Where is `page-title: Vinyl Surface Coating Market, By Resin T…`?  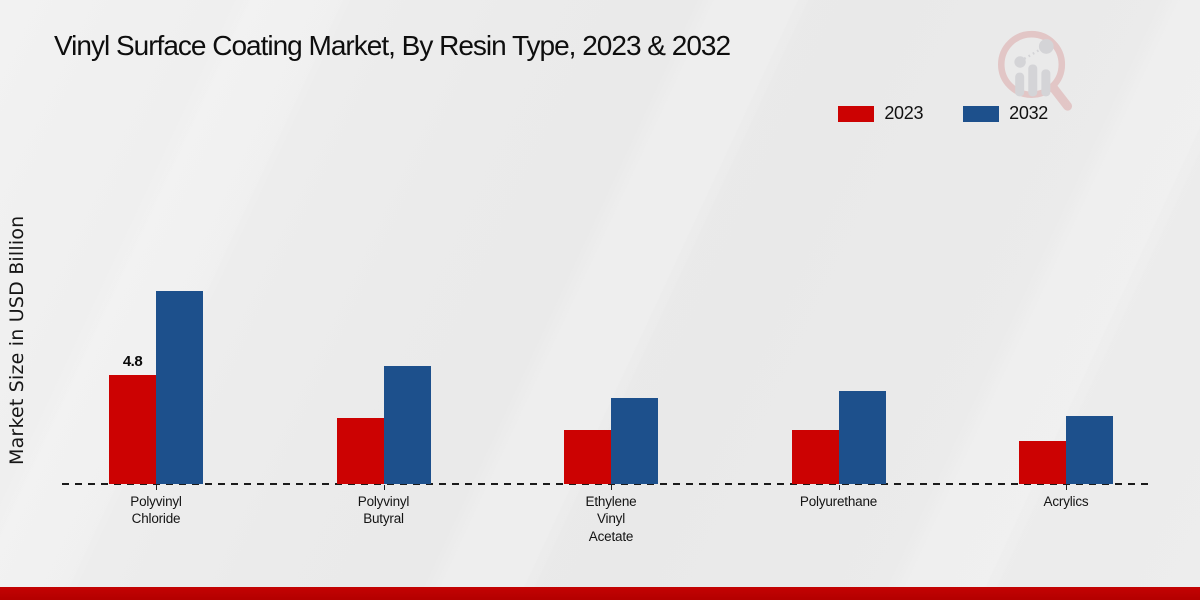
page-title: Vinyl Surface Coating Market, By Resin T… is located at coordinates (392, 45).